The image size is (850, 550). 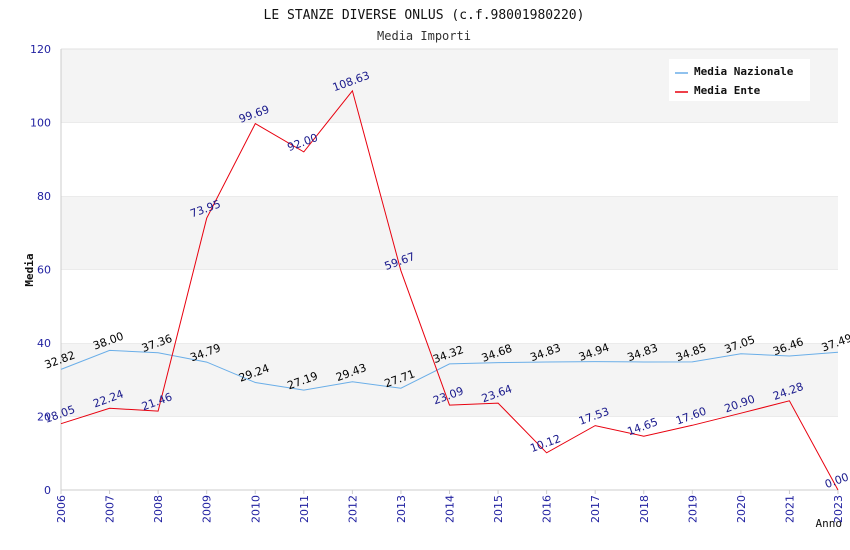 I want to click on y-tick-label: 0, so click(x=47, y=490).